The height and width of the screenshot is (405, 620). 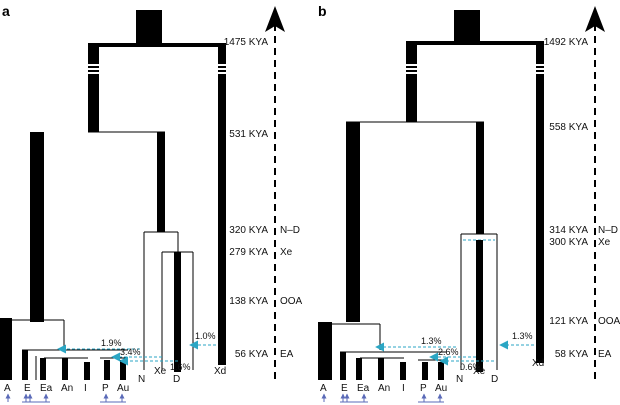 I want to click on flow-label-b-1: 1.3%, so click(x=431, y=341).